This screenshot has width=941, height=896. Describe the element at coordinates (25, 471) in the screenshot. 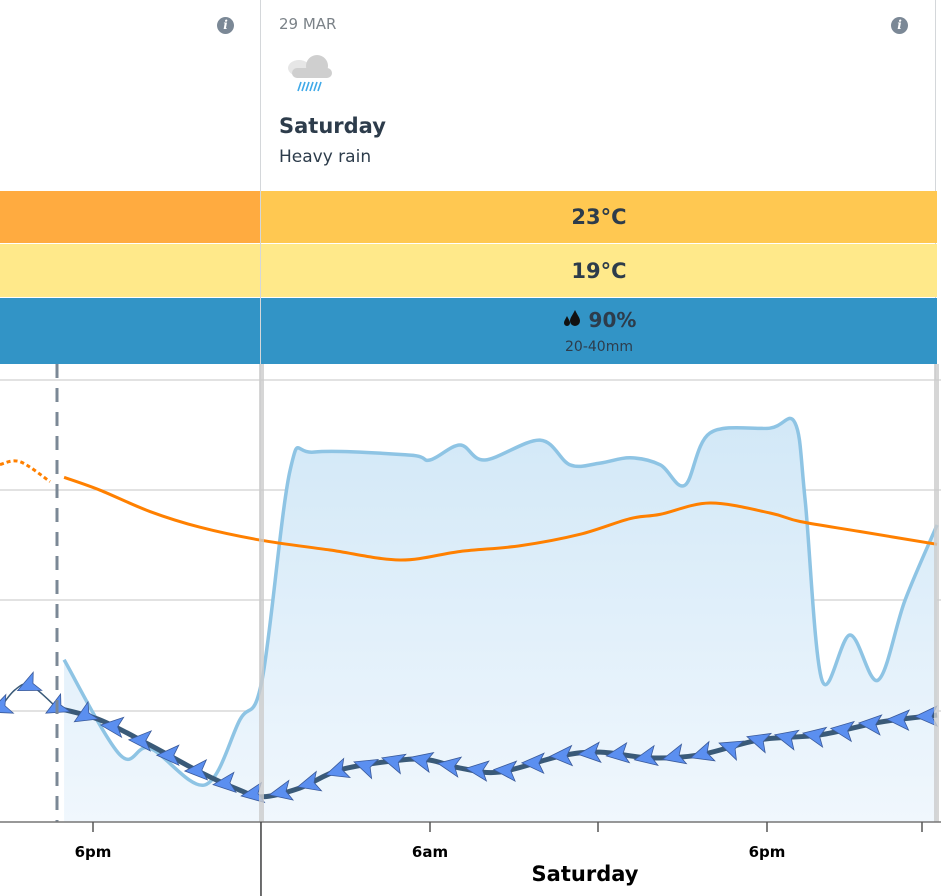

I see `temperature-past-line` at that location.